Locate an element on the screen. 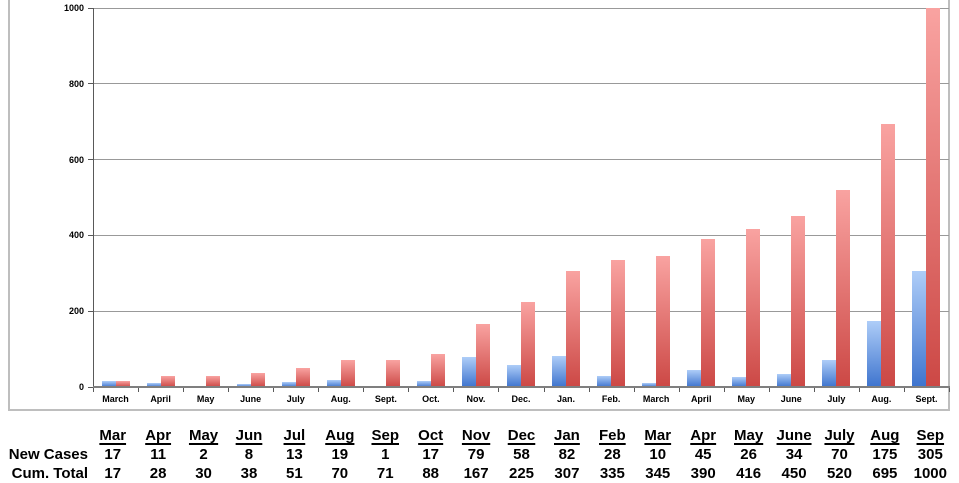 The image size is (959, 483). table-value-cell: 45 is located at coordinates (703, 454).